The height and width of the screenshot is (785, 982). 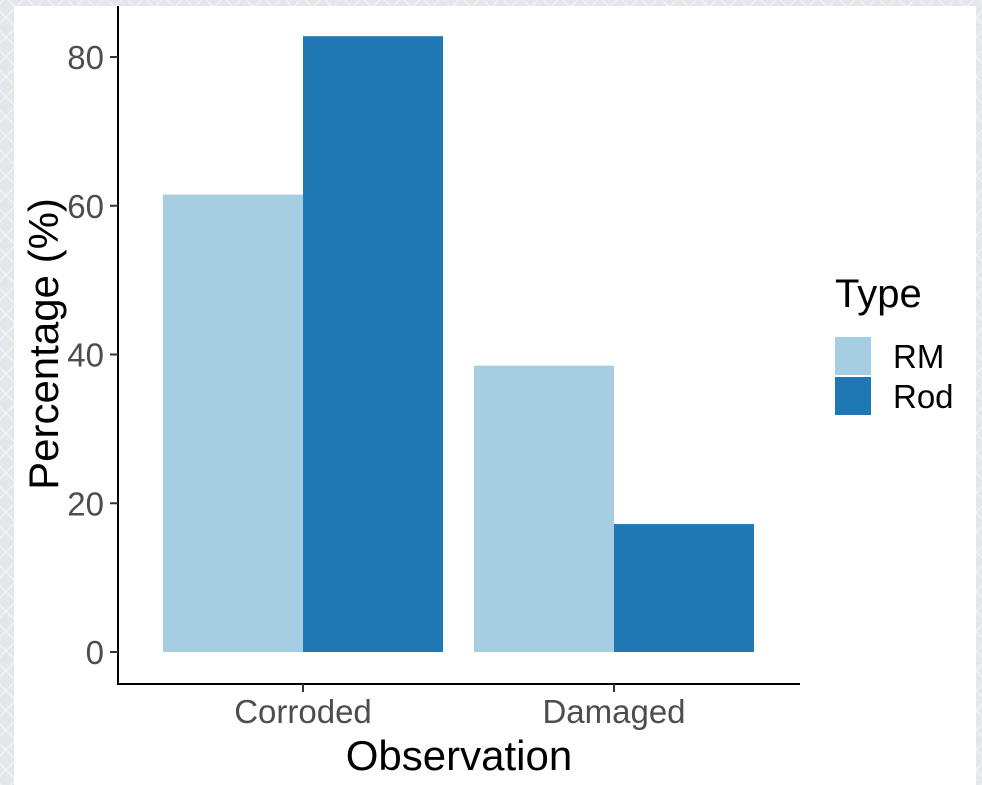 I want to click on x-tick-label: Corroded, so click(x=303, y=711).